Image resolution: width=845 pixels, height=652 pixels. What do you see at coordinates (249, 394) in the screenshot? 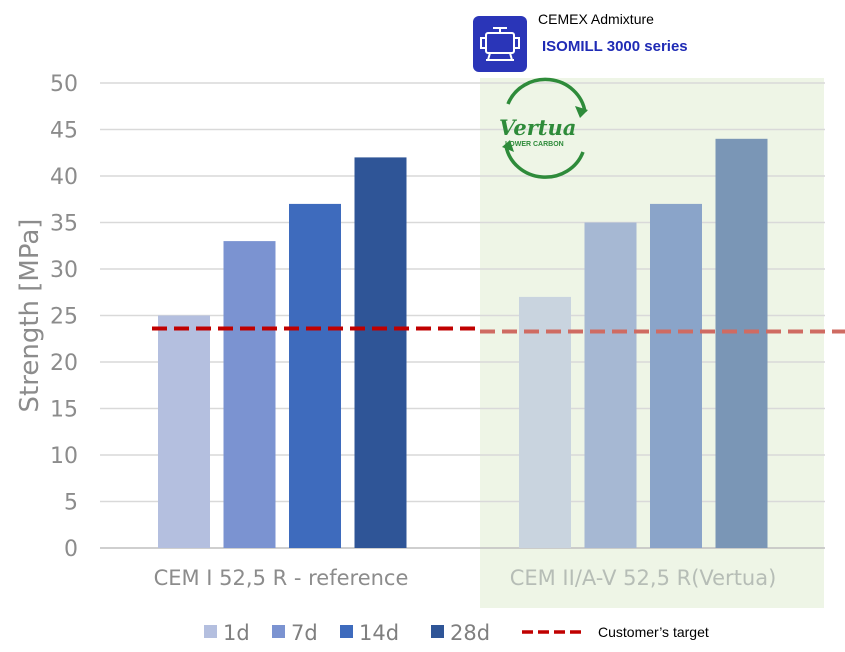
I see `bar-7d-cat1` at bounding box center [249, 394].